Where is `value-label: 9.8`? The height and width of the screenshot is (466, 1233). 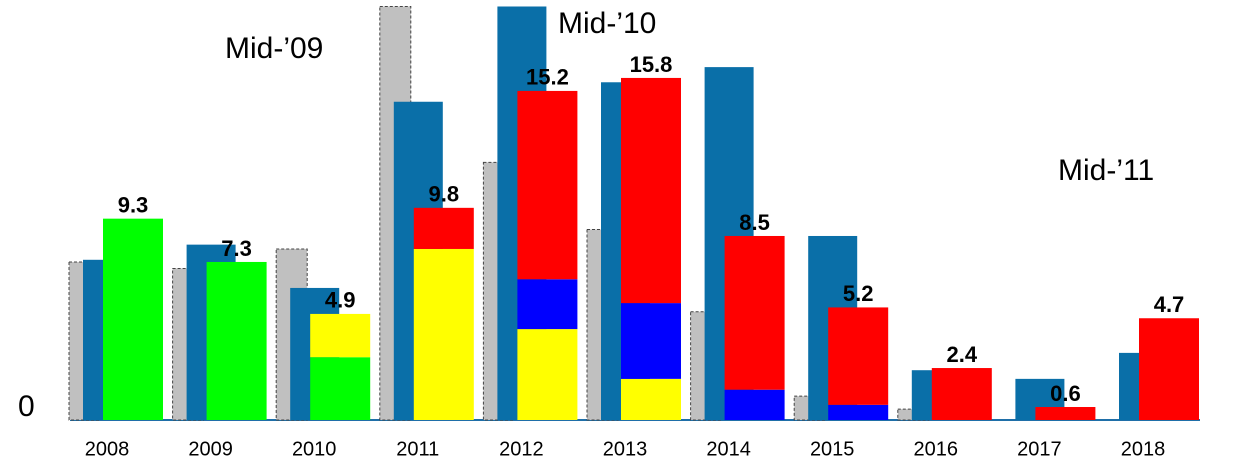
value-label: 9.8 is located at coordinates (444, 194).